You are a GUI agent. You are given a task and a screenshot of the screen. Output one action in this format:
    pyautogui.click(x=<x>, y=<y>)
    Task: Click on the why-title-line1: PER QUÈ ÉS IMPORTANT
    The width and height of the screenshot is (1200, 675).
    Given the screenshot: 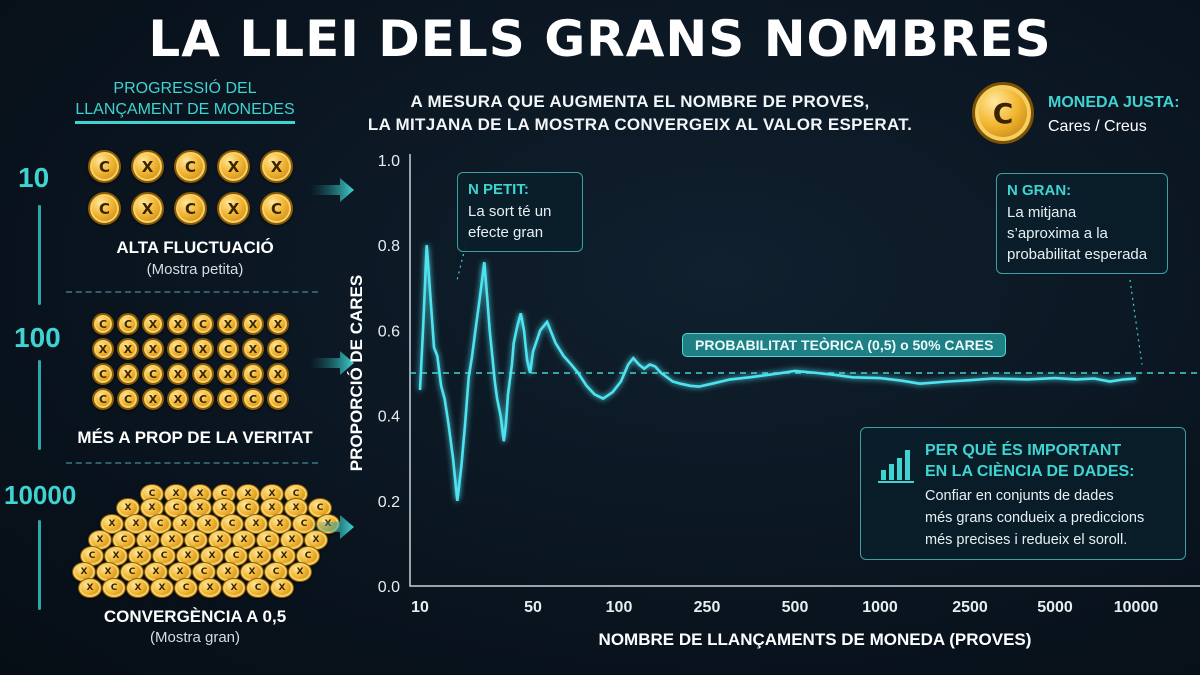 What is the action you would take?
    pyautogui.click(x=1023, y=450)
    